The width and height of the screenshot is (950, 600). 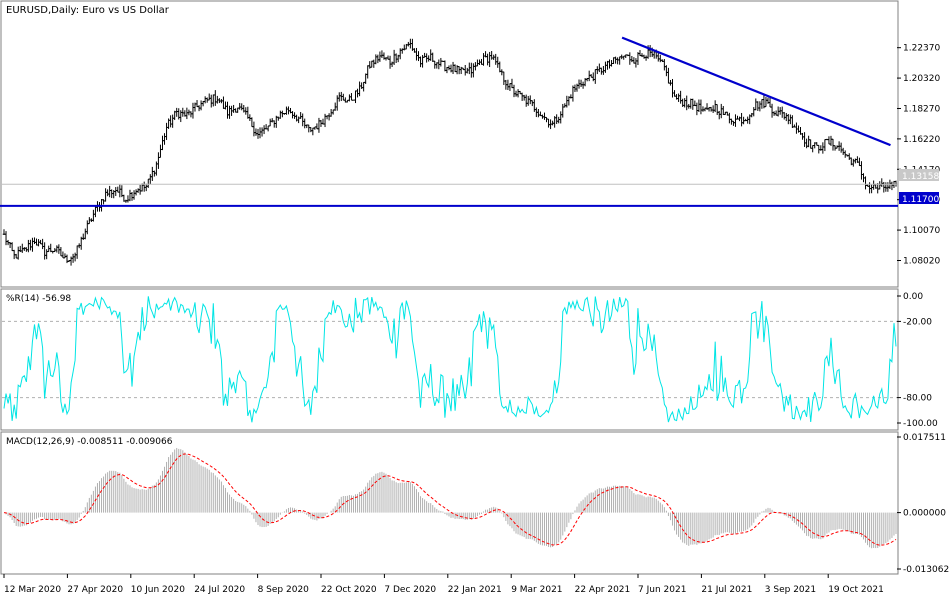 I want to click on time-tick-label: 3 Sep 2021, so click(x=790, y=590).